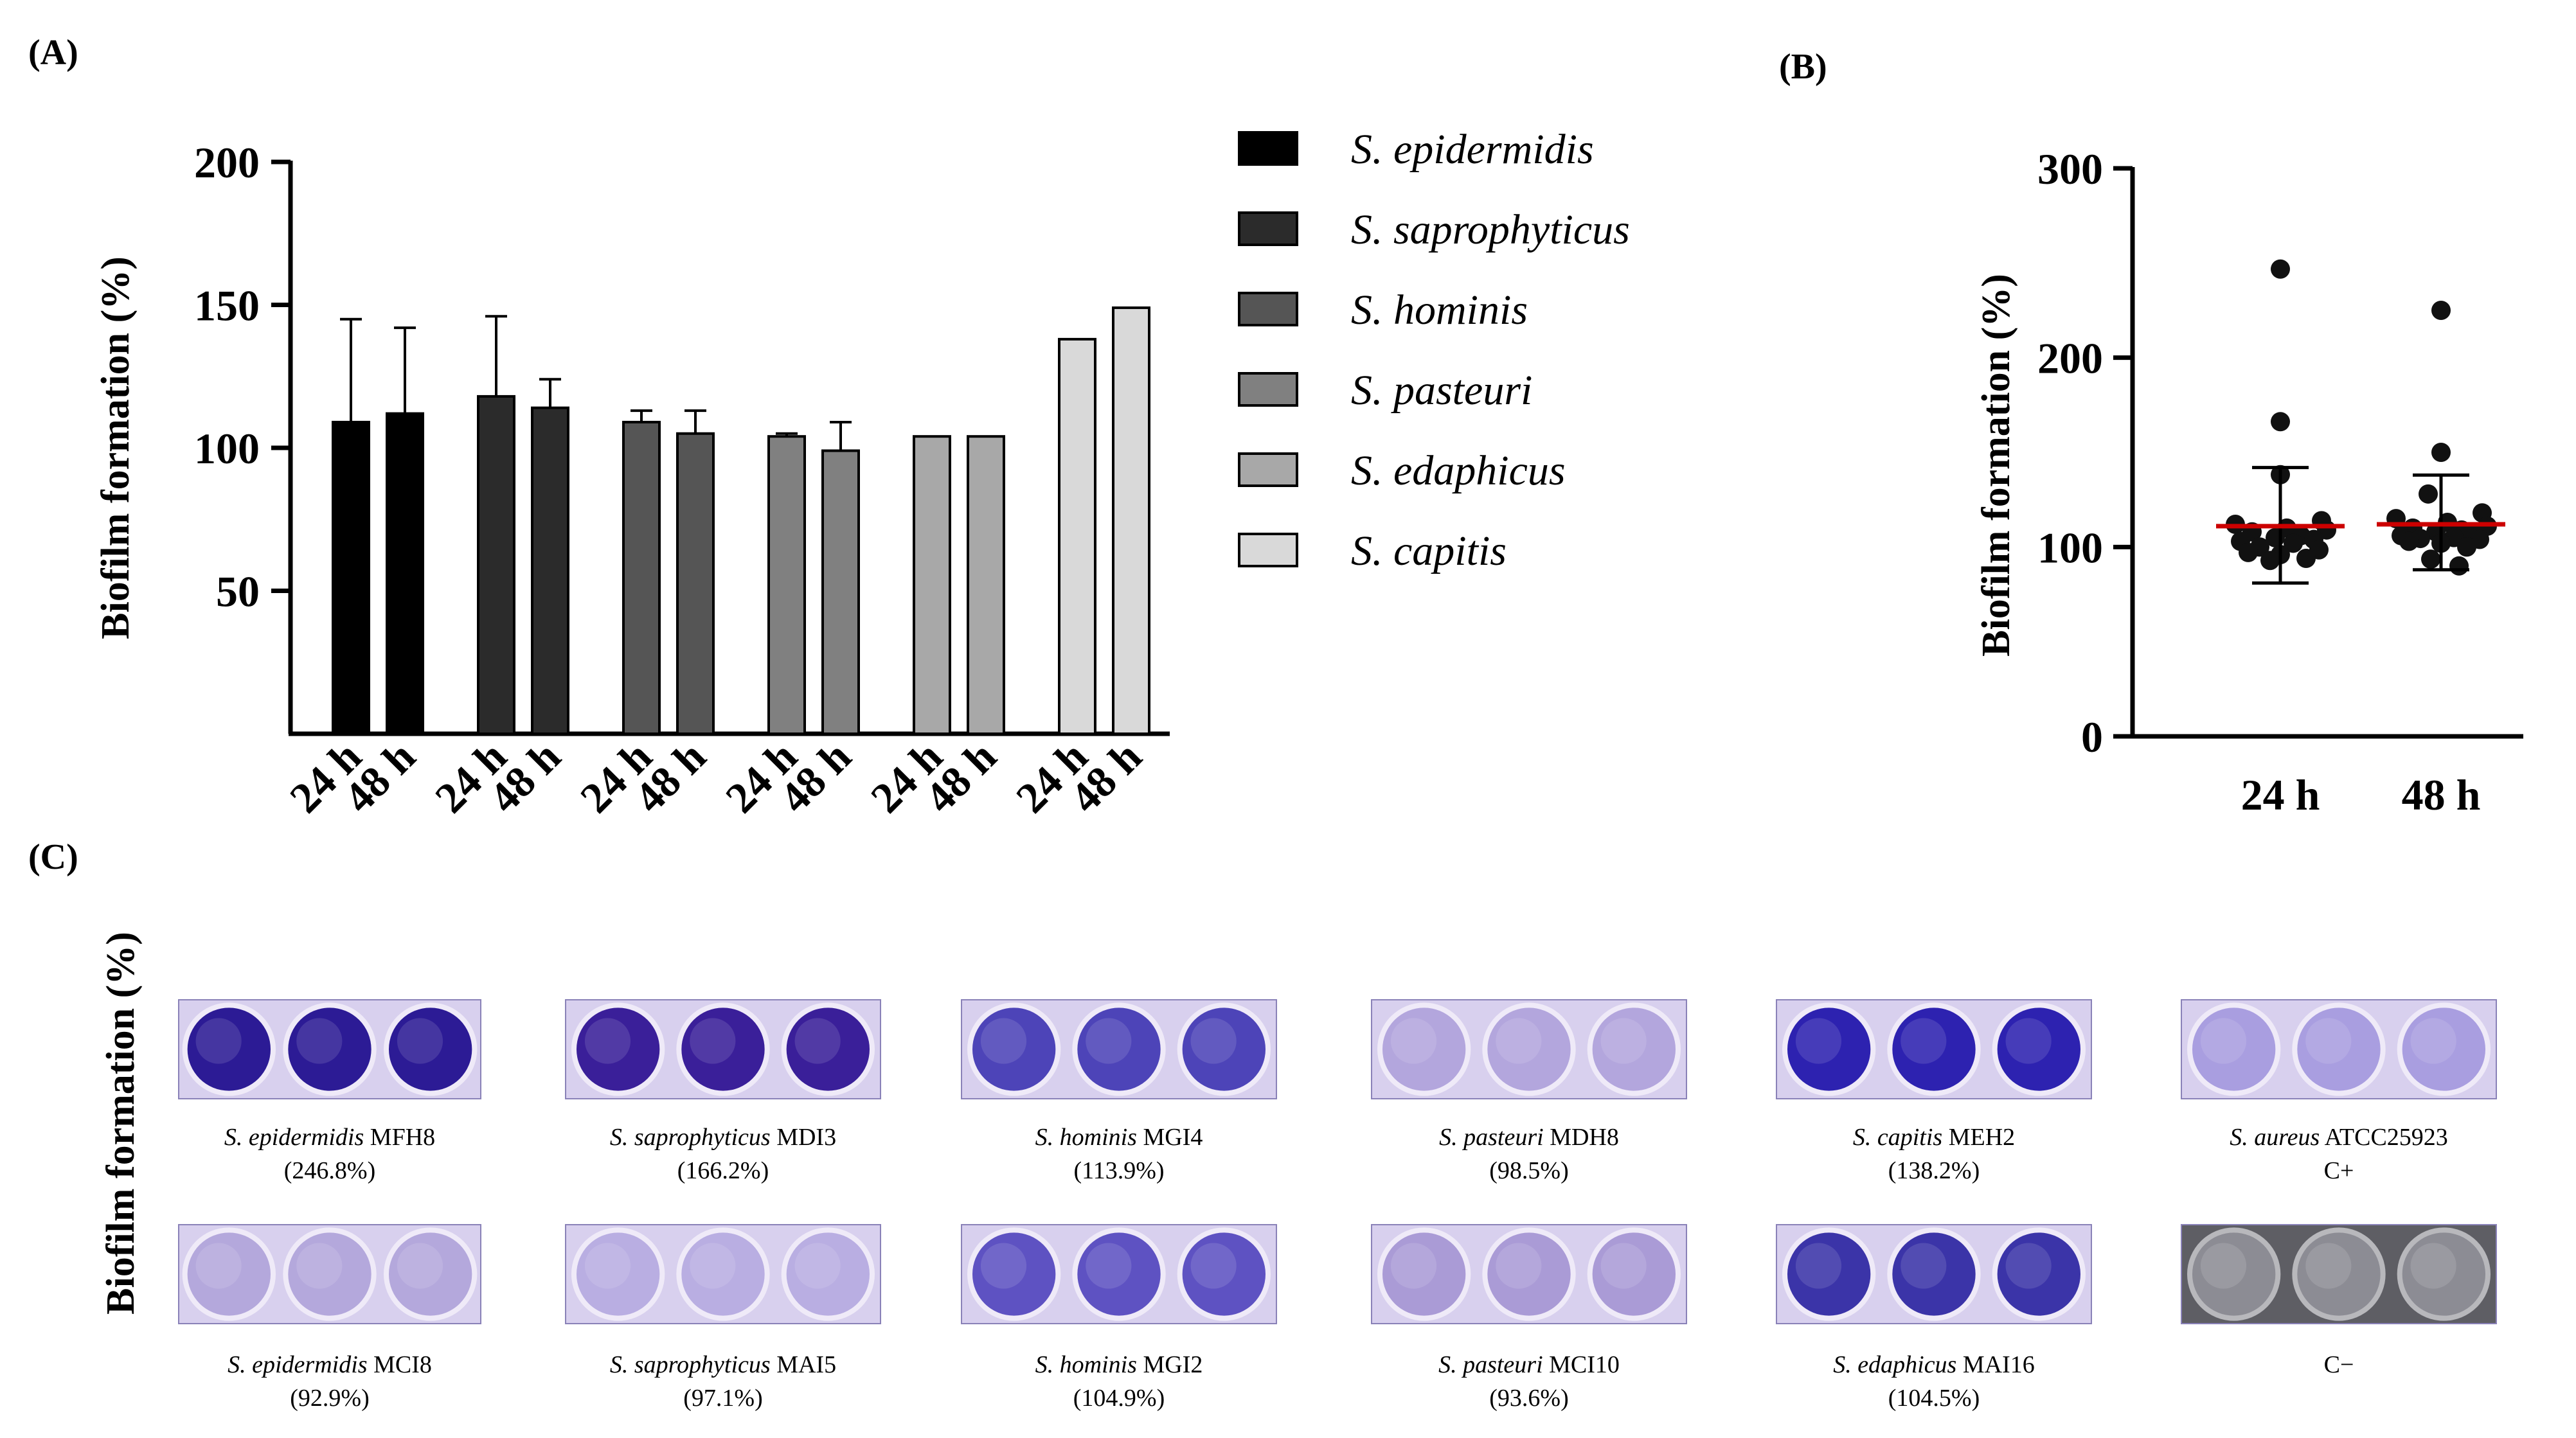  Describe the element at coordinates (2070, 547) in the screenshot. I see `chart-b-ytick-label: 100` at that location.